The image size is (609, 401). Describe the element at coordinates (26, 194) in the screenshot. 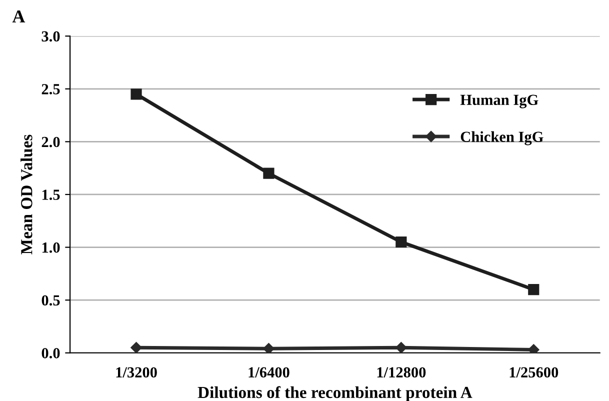

I see `y-axis-title: Mean OD Values` at that location.